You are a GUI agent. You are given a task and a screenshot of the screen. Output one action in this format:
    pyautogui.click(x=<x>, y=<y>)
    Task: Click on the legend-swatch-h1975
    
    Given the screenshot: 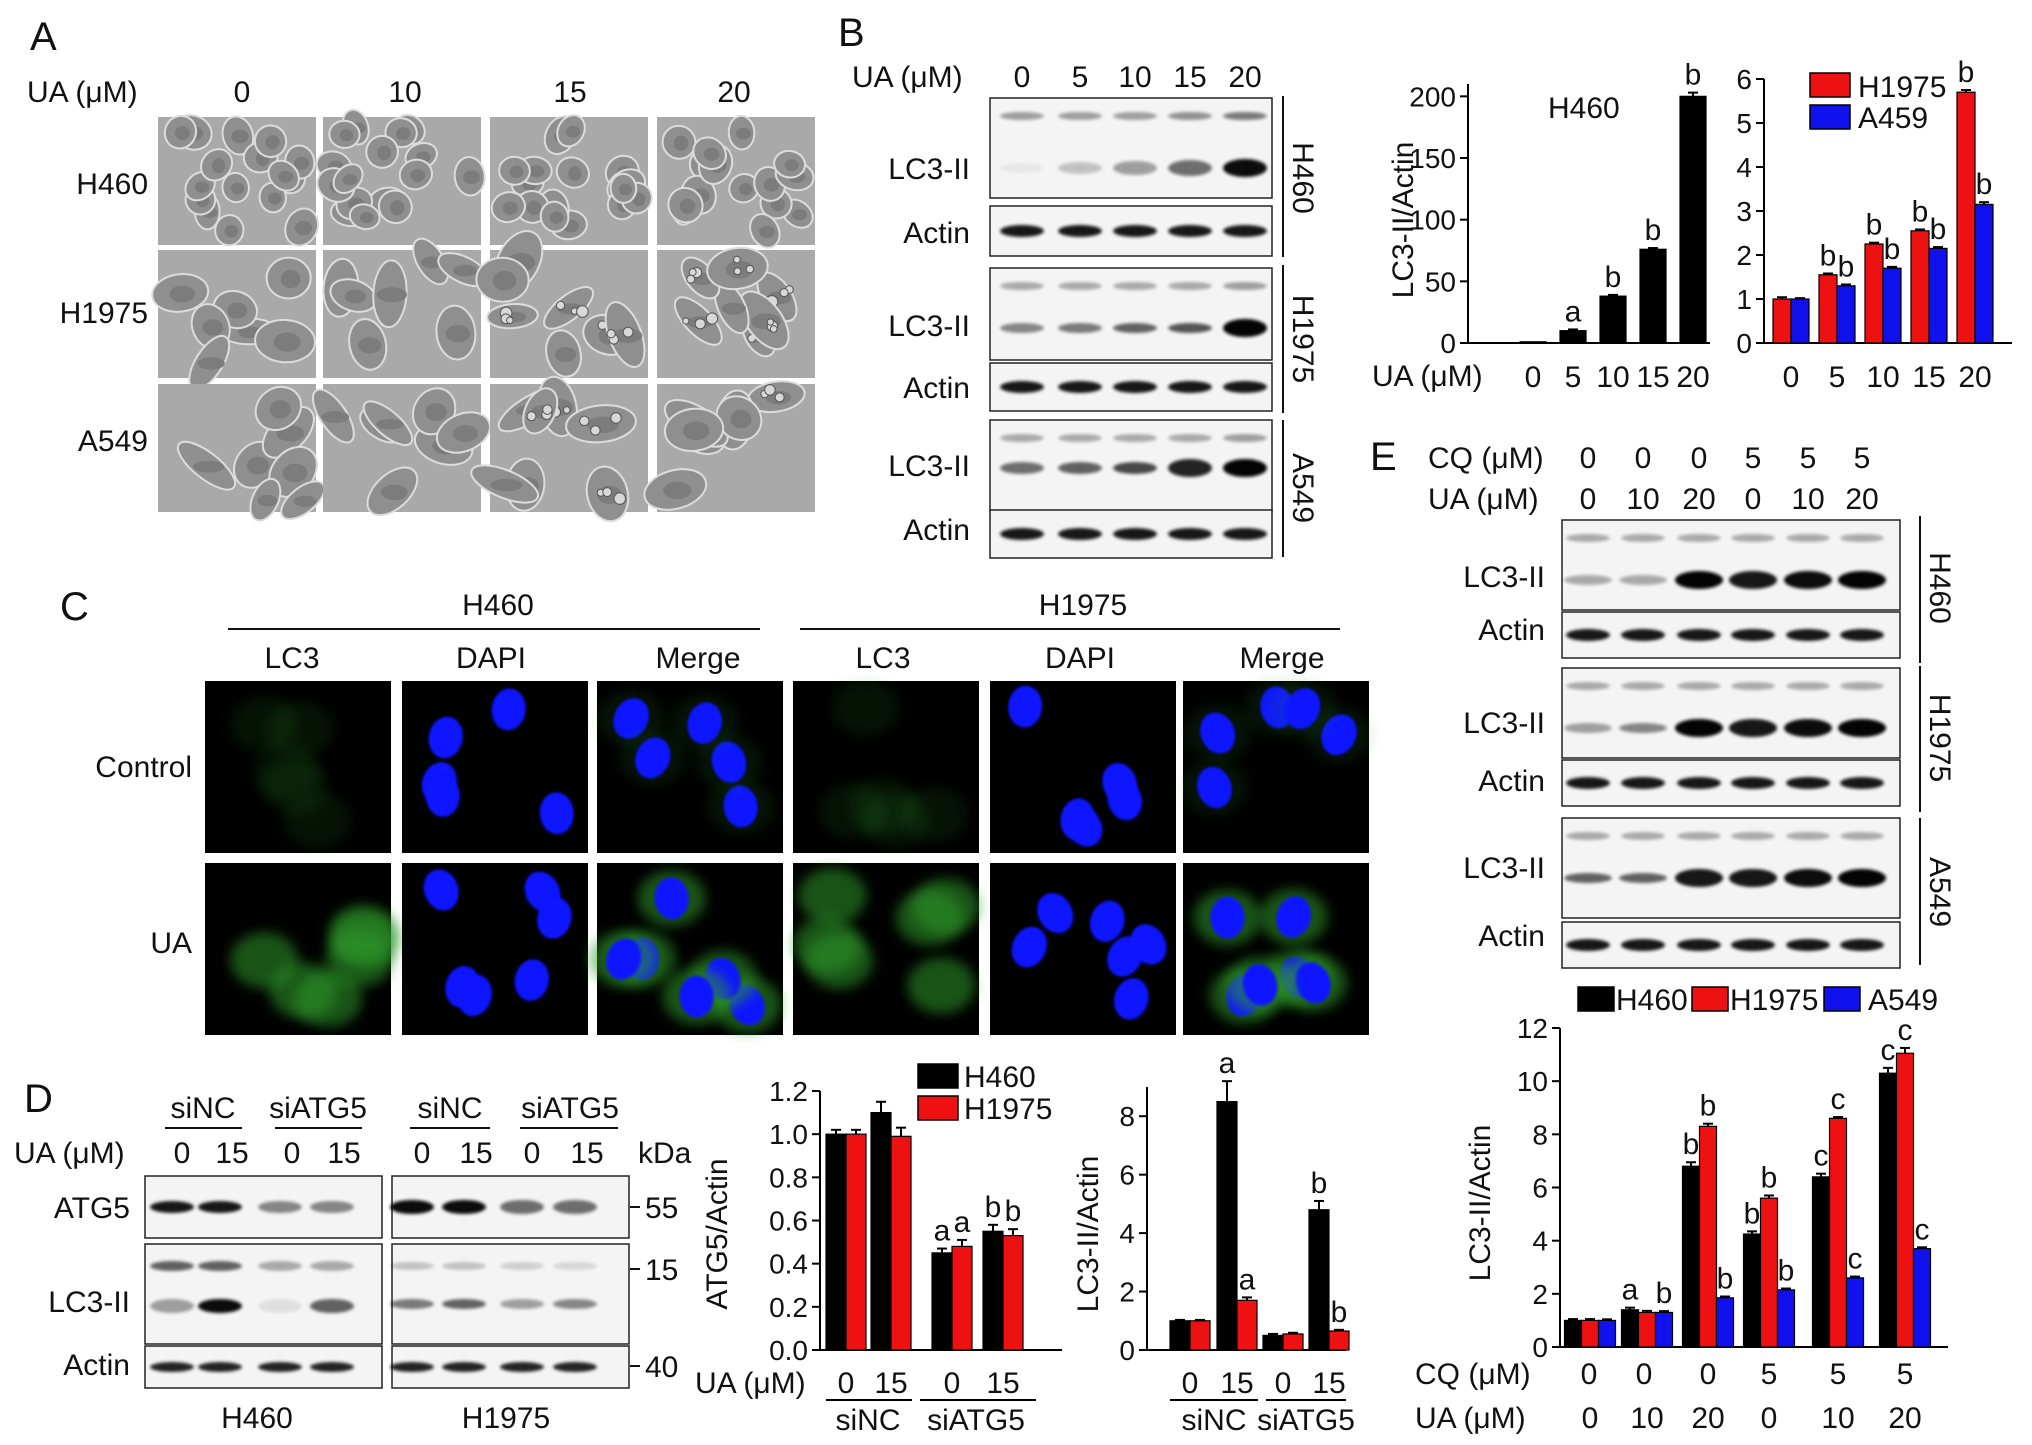 What is the action you would take?
    pyautogui.click(x=1830, y=85)
    